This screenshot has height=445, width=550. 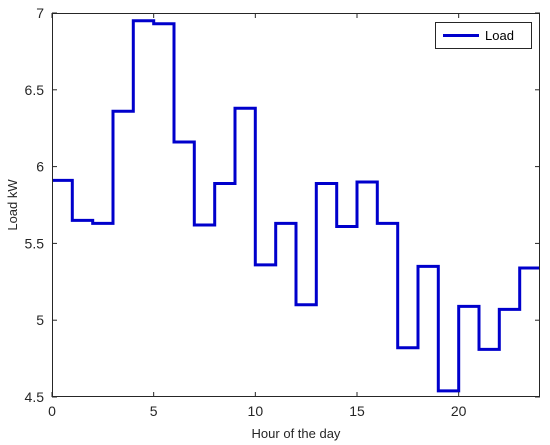 What do you see at coordinates (35, 243) in the screenshot?
I see `y-tick-label: 5.5` at bounding box center [35, 243].